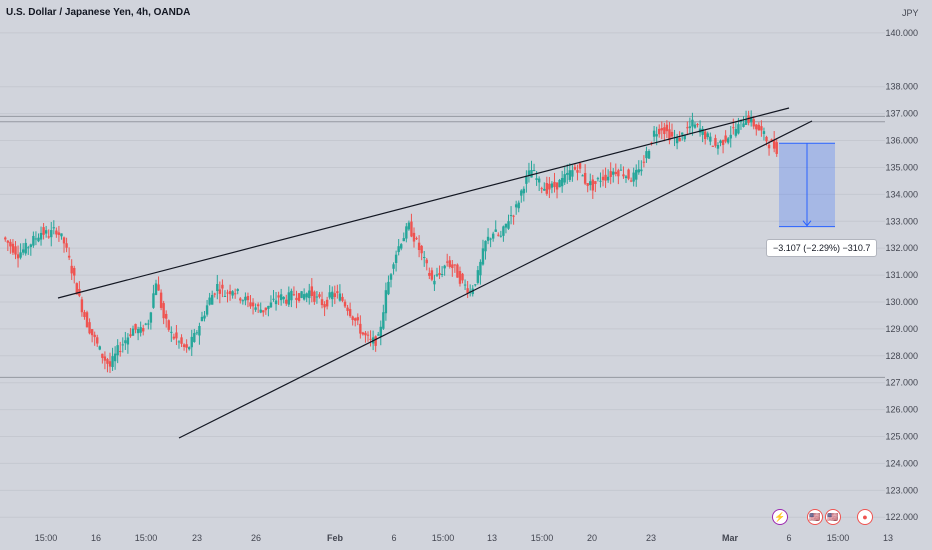 This screenshot has height=550, width=932. I want to click on us-flag-event-icon: 🇺🇸, so click(815, 517).